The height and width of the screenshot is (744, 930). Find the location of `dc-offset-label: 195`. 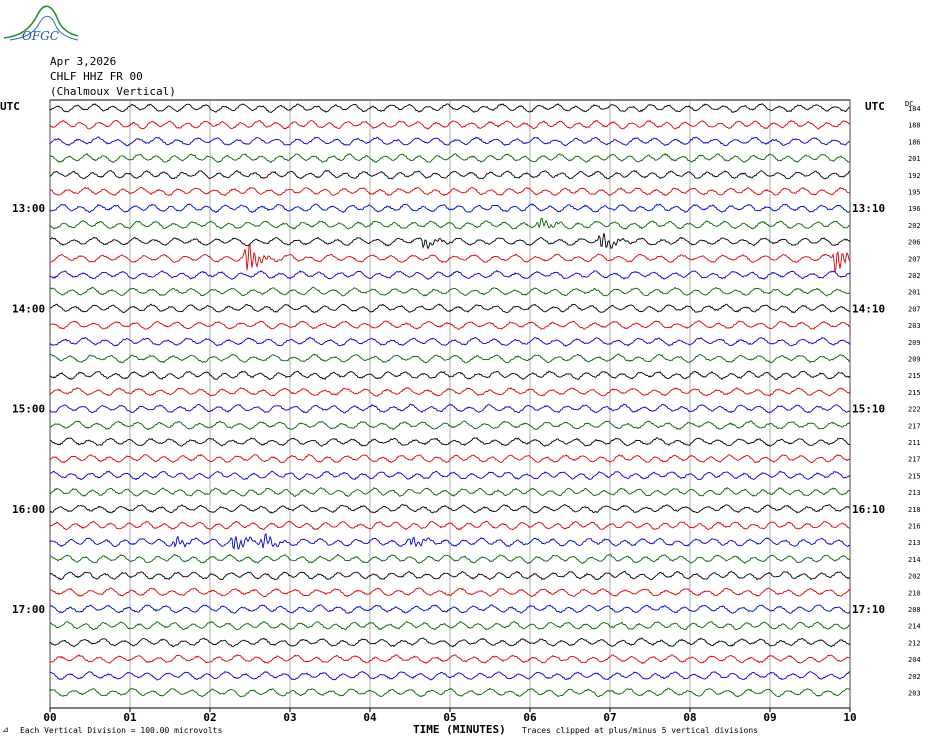

dc-offset-label: 195 is located at coordinates (914, 193).